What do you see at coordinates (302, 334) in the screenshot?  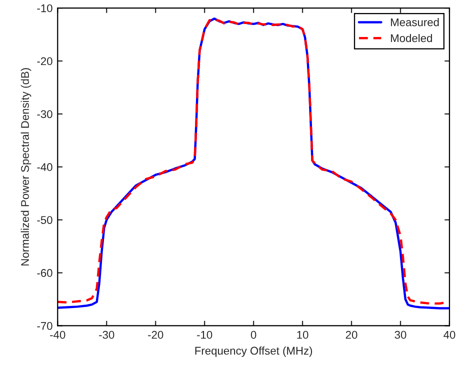 I see `x-tick-label: 10` at bounding box center [302, 334].